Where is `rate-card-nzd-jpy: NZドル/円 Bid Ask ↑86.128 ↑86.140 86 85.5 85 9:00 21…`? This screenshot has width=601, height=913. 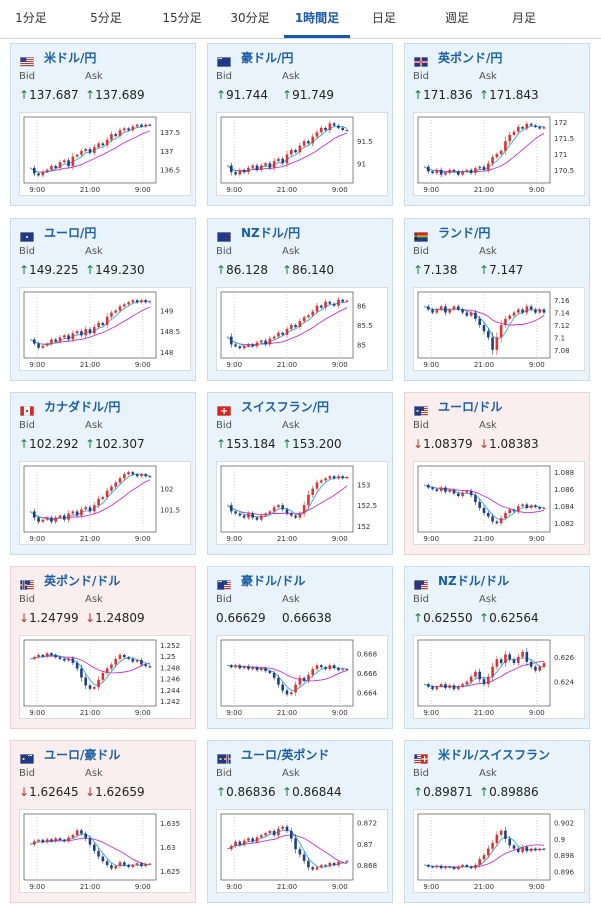
rate-card-nzd-jpy: NZドル/円 Bid Ask ↑86.128 ↑86.140 86 85.5 85 9:00 21… is located at coordinates (300, 299).